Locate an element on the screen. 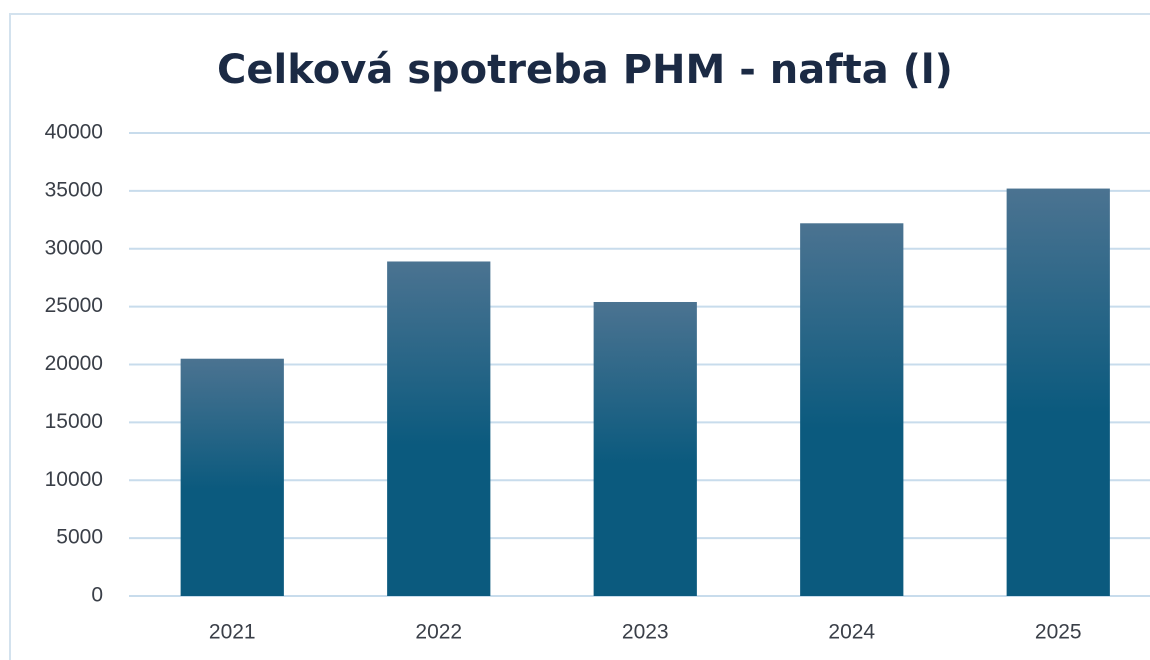 The width and height of the screenshot is (1150, 660). y-tick-label: 25000 is located at coordinates (74, 305).